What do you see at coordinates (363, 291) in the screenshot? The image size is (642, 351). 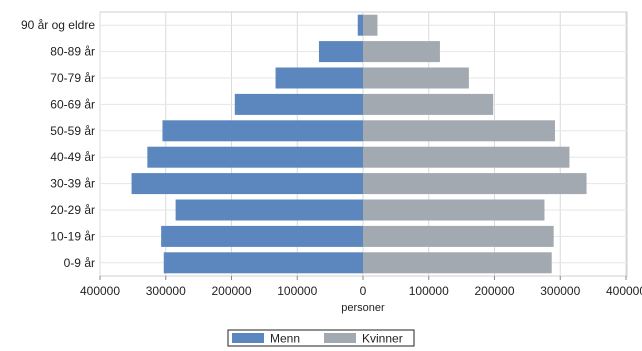 I see `x-tick-label: 0` at bounding box center [363, 291].